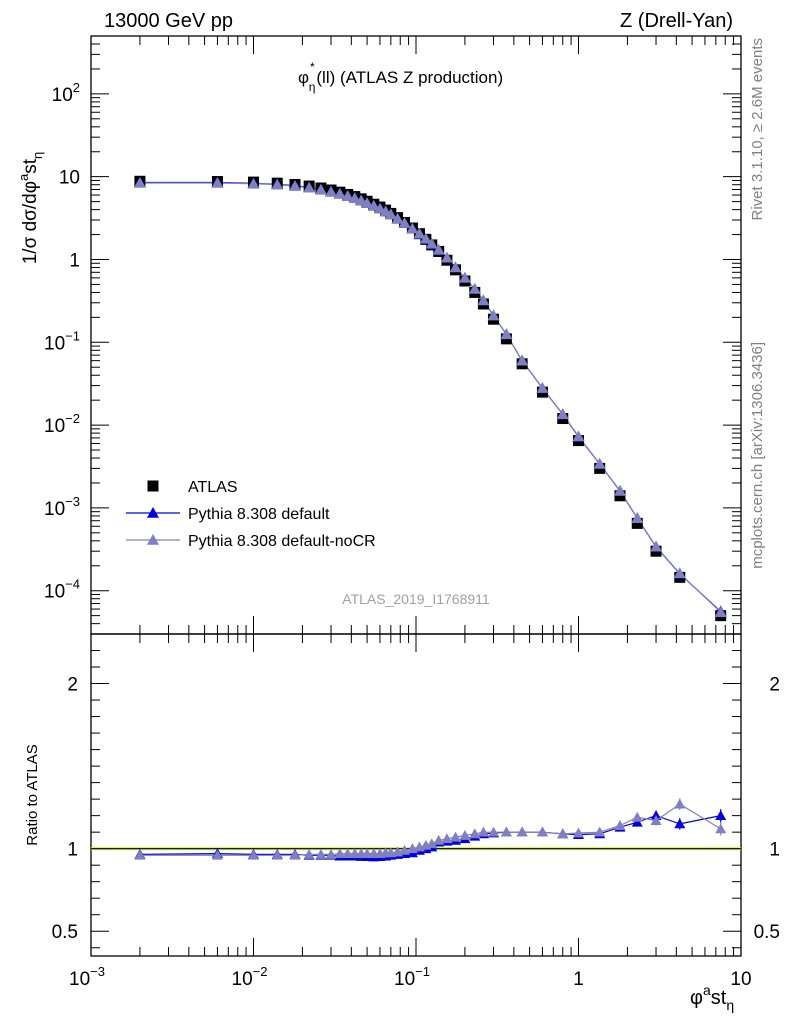 This screenshot has height=1024, width=786. What do you see at coordinates (250, 977) in the screenshot?
I see `x-tick-label: 10⁻²` at bounding box center [250, 977].